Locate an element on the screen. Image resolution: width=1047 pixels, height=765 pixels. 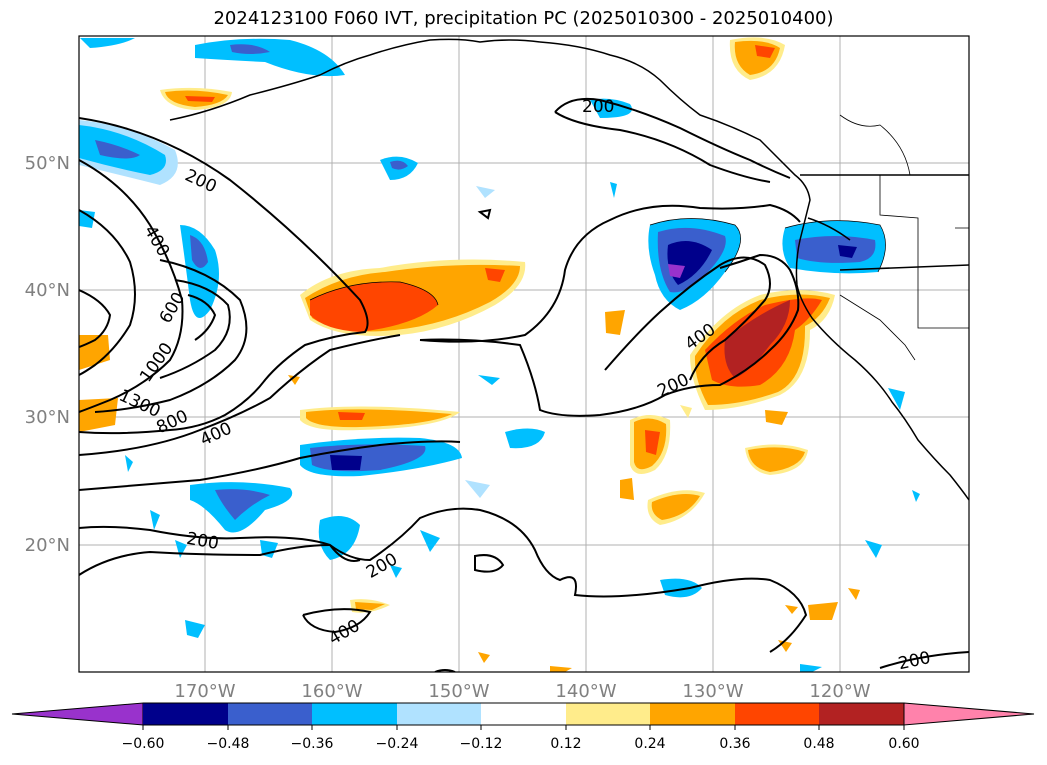
colorbar-tick-label: 0.48 is located at coordinates (818, 744).